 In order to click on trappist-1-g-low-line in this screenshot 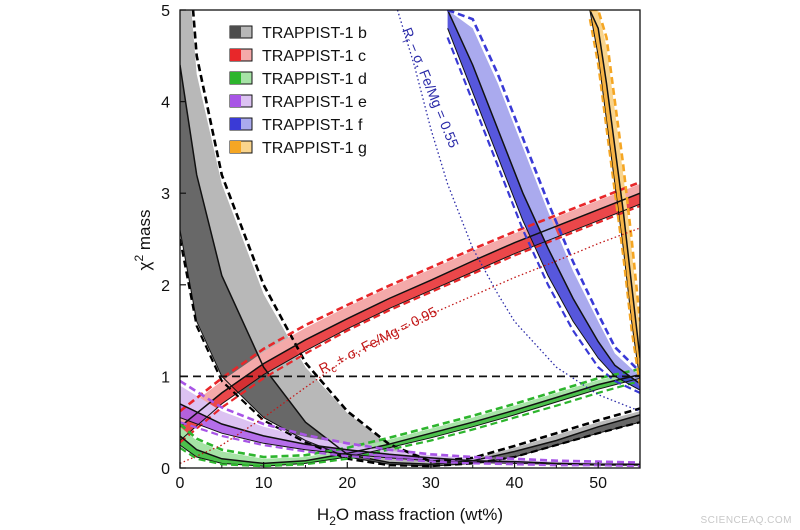, I will do `click(614, 196)`.